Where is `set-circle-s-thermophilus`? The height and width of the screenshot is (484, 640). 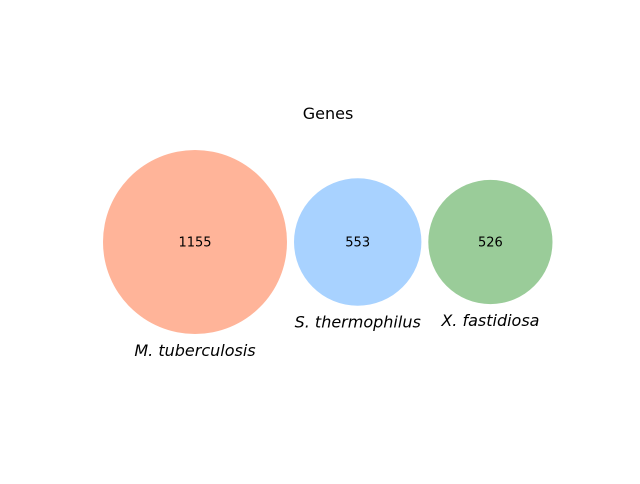
set-circle-s-thermophilus is located at coordinates (358, 242).